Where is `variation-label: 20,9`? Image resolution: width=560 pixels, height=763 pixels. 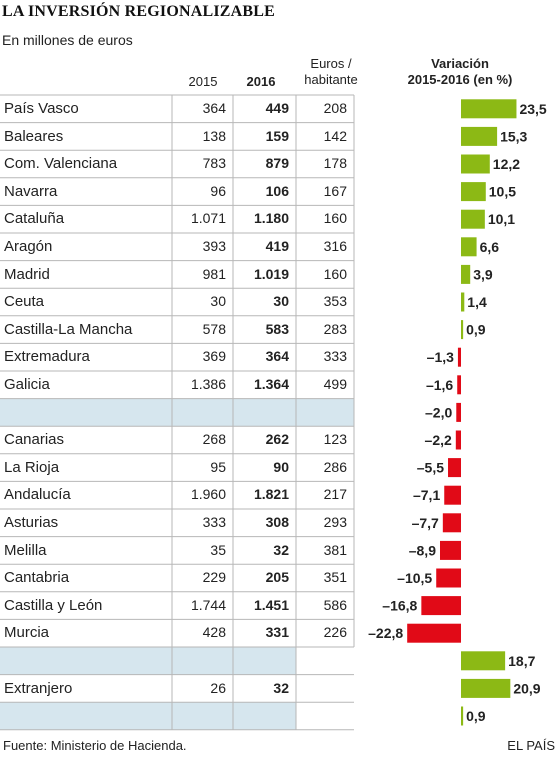
variation-label: 20,9 is located at coordinates (526, 688).